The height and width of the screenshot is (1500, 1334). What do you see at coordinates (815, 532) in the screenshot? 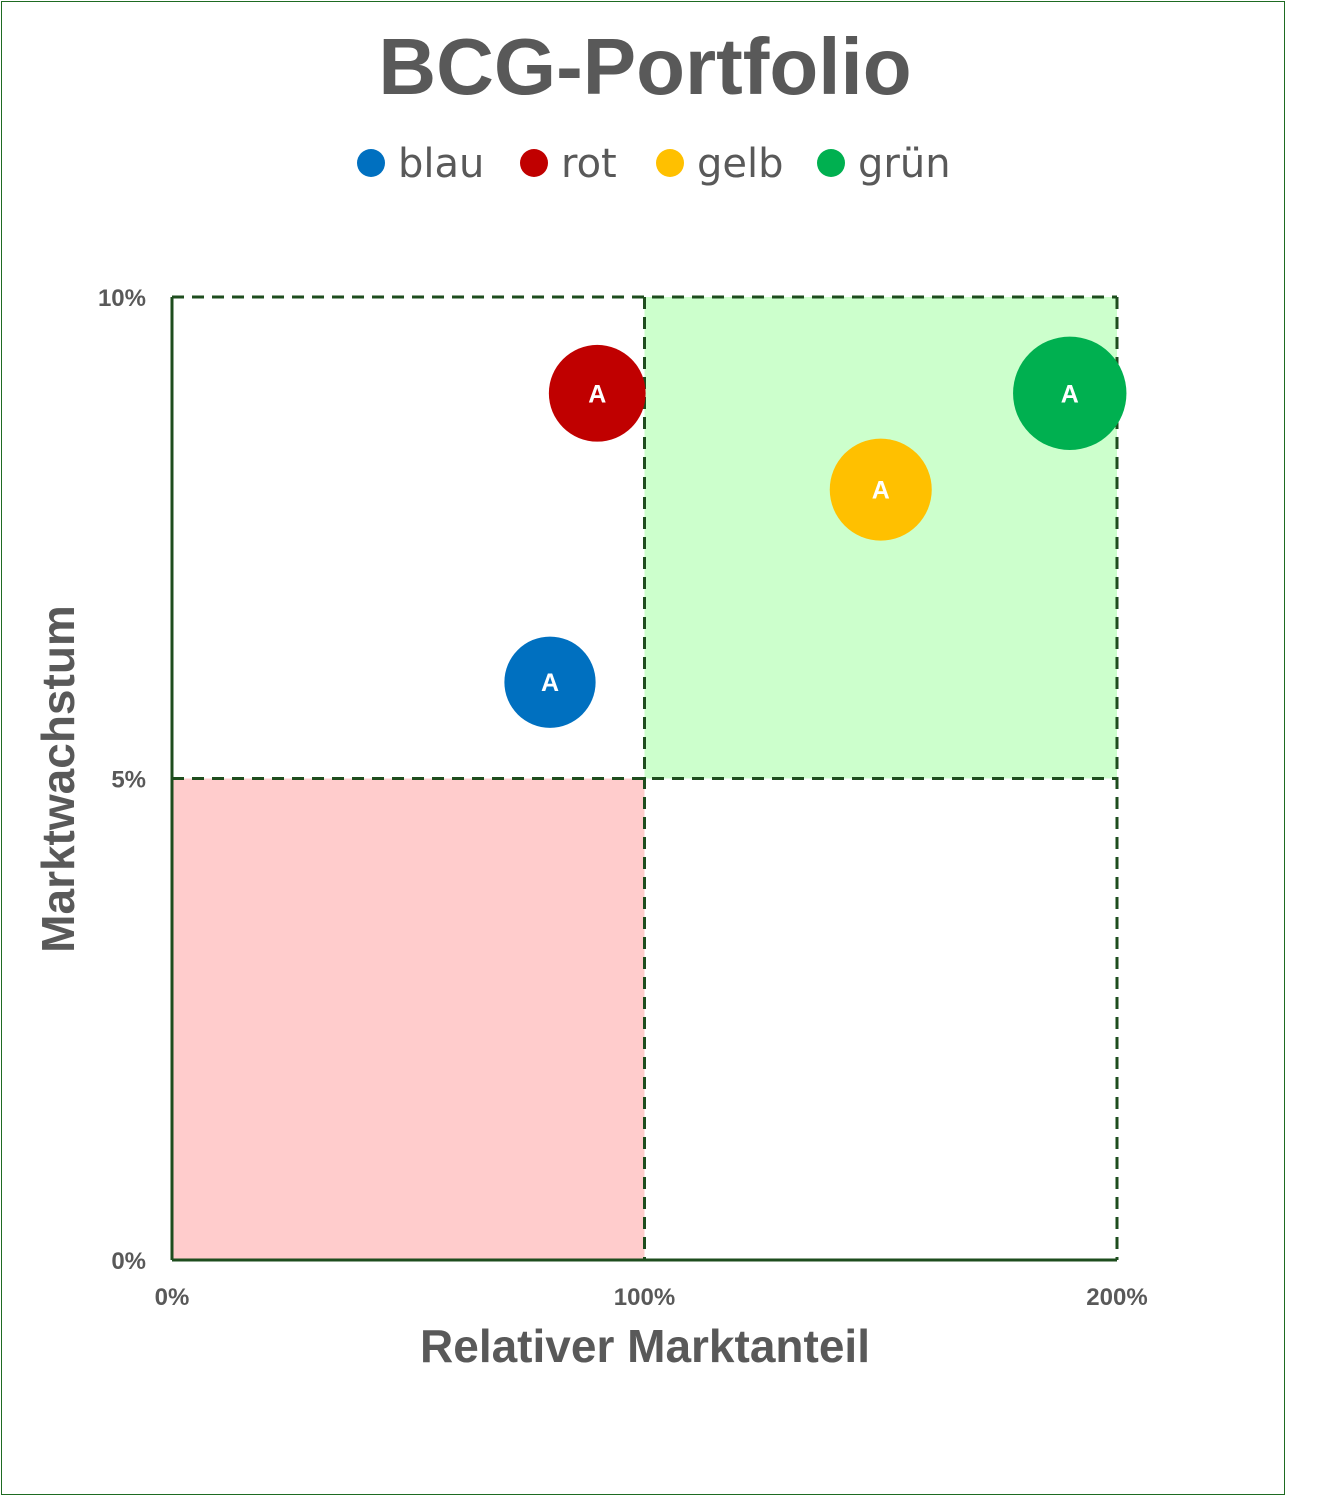
I see `bubbles: A A A A` at bounding box center [815, 532].